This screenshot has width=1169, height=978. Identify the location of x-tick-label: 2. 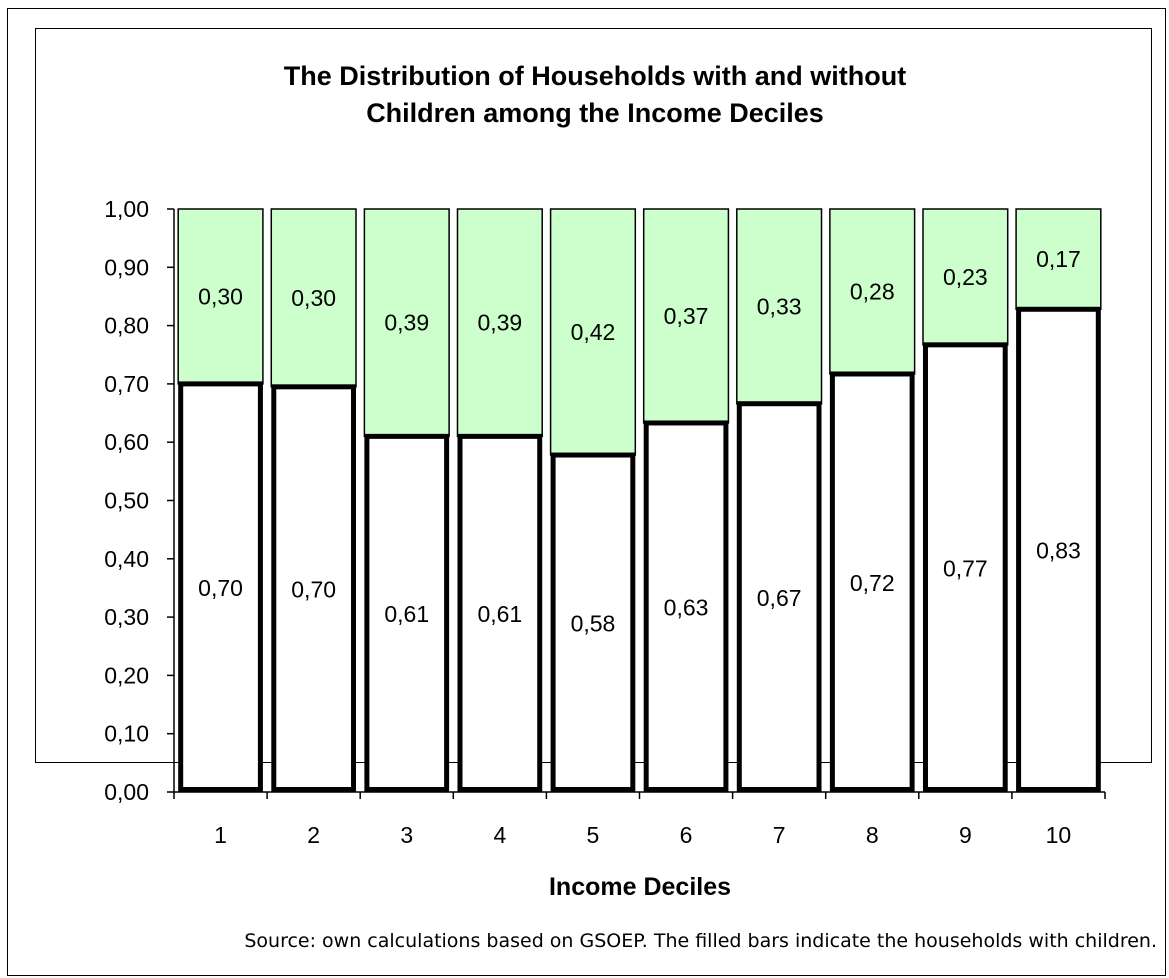
(313, 835).